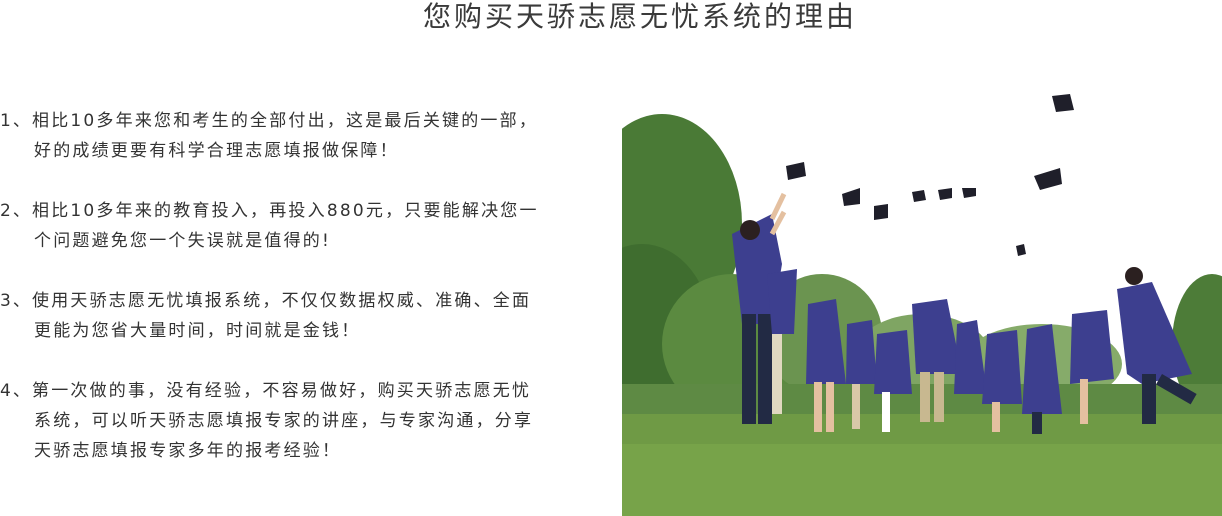  Describe the element at coordinates (188, 451) in the screenshot. I see `reason-text-line: 天骄志愿填报专家多年的报考经验！` at that location.